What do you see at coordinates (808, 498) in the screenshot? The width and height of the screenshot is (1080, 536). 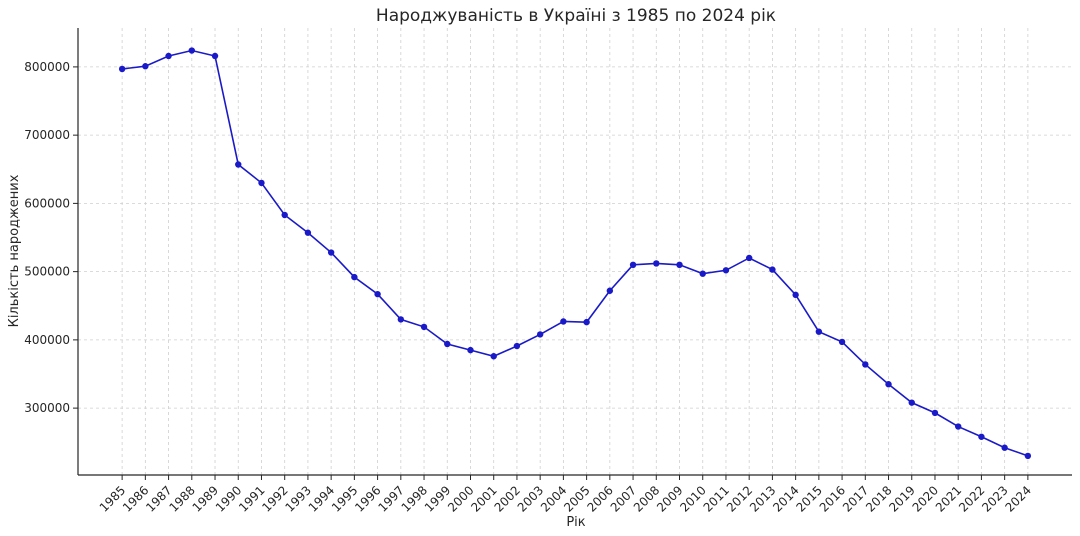 I see `x-tick-label: 2015` at bounding box center [808, 498].